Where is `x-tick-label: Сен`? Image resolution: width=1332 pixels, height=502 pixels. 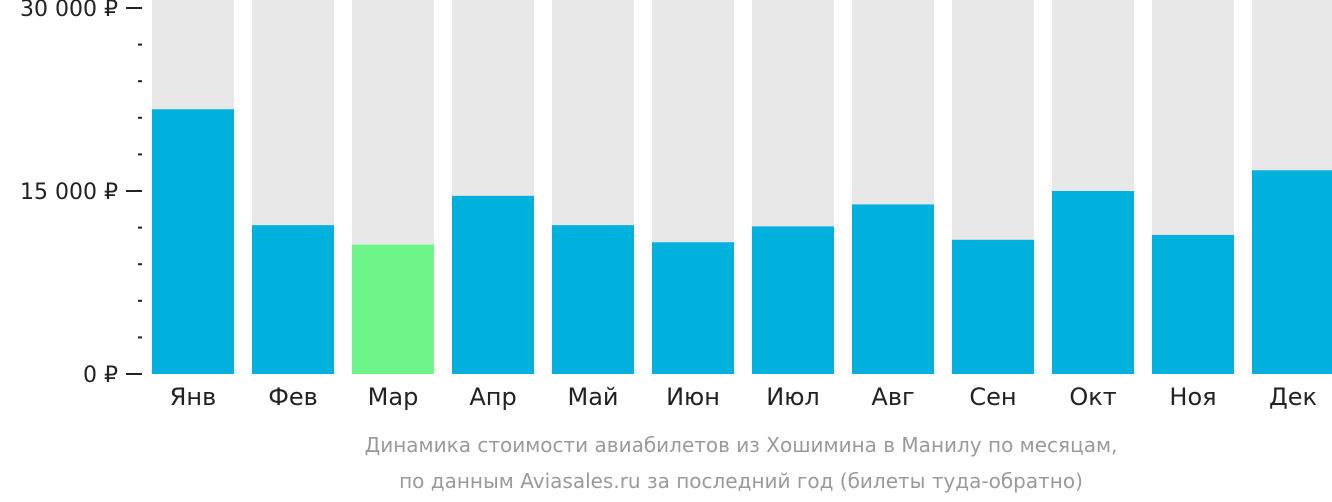 x-tick-label: Сен is located at coordinates (992, 397).